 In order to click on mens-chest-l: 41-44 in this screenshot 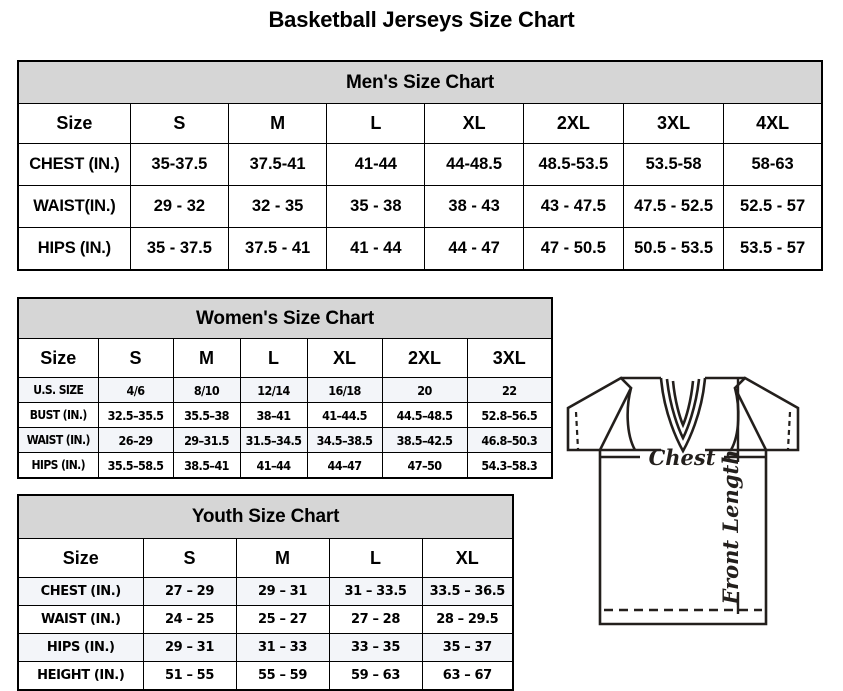, I will do `click(376, 164)`.